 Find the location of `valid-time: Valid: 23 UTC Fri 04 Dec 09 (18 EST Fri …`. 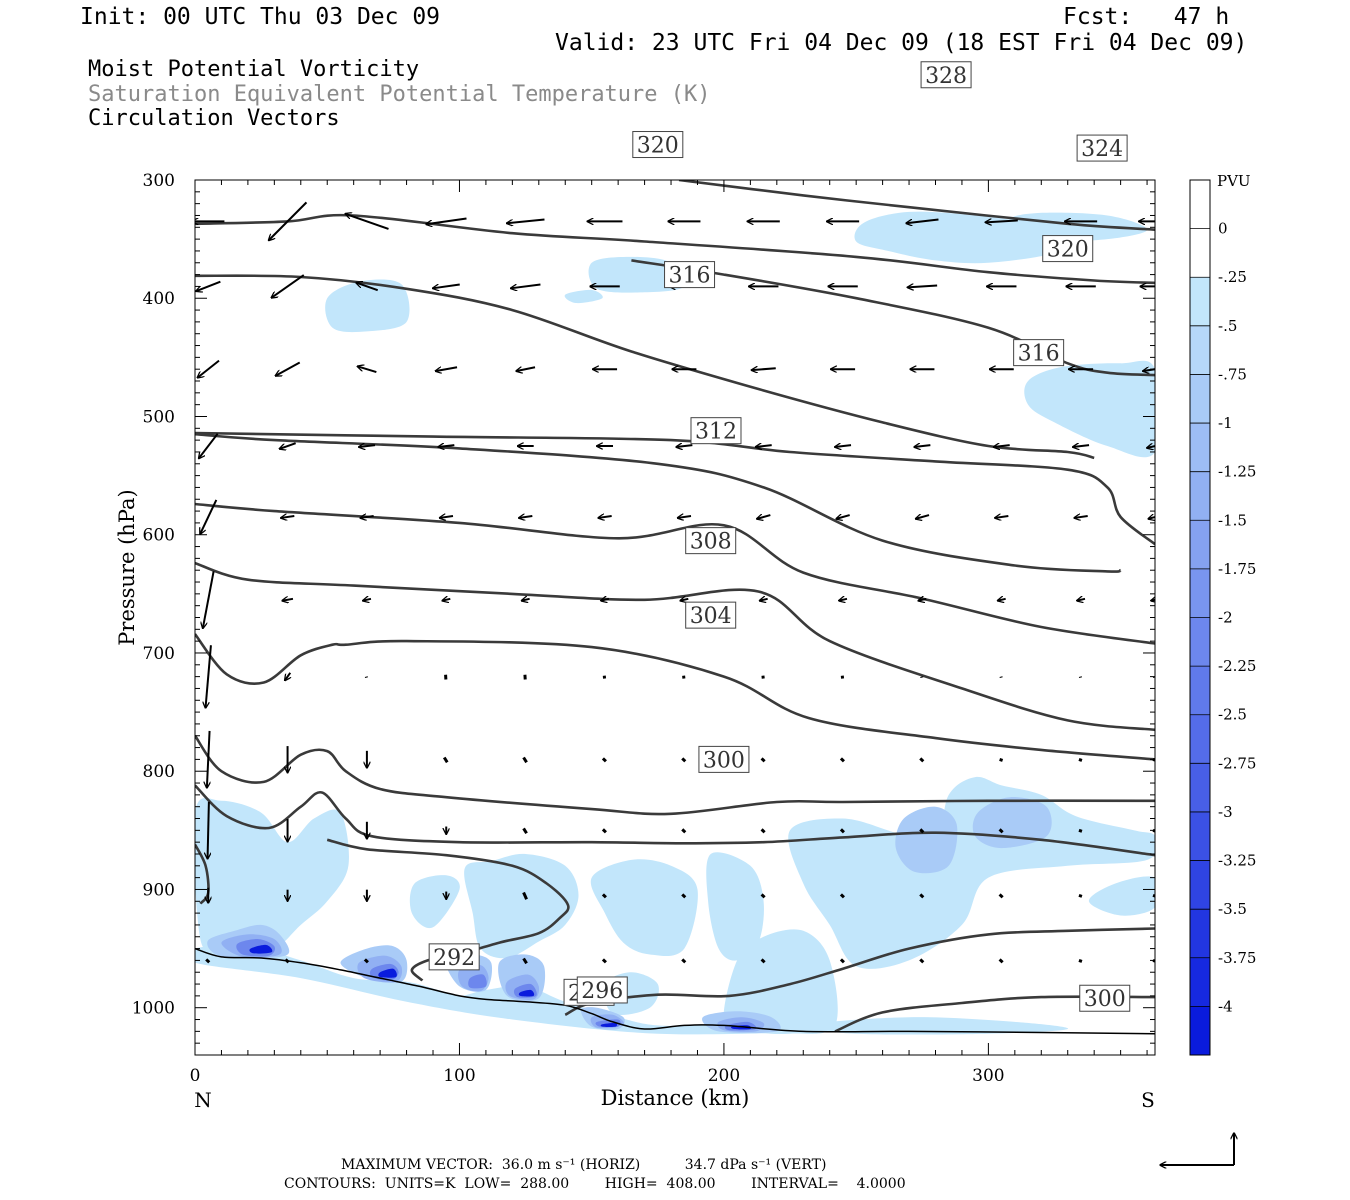

valid-time: Valid: 23 UTC Fri 04 Dec 09 (18 EST Fri … is located at coordinates (901, 43).